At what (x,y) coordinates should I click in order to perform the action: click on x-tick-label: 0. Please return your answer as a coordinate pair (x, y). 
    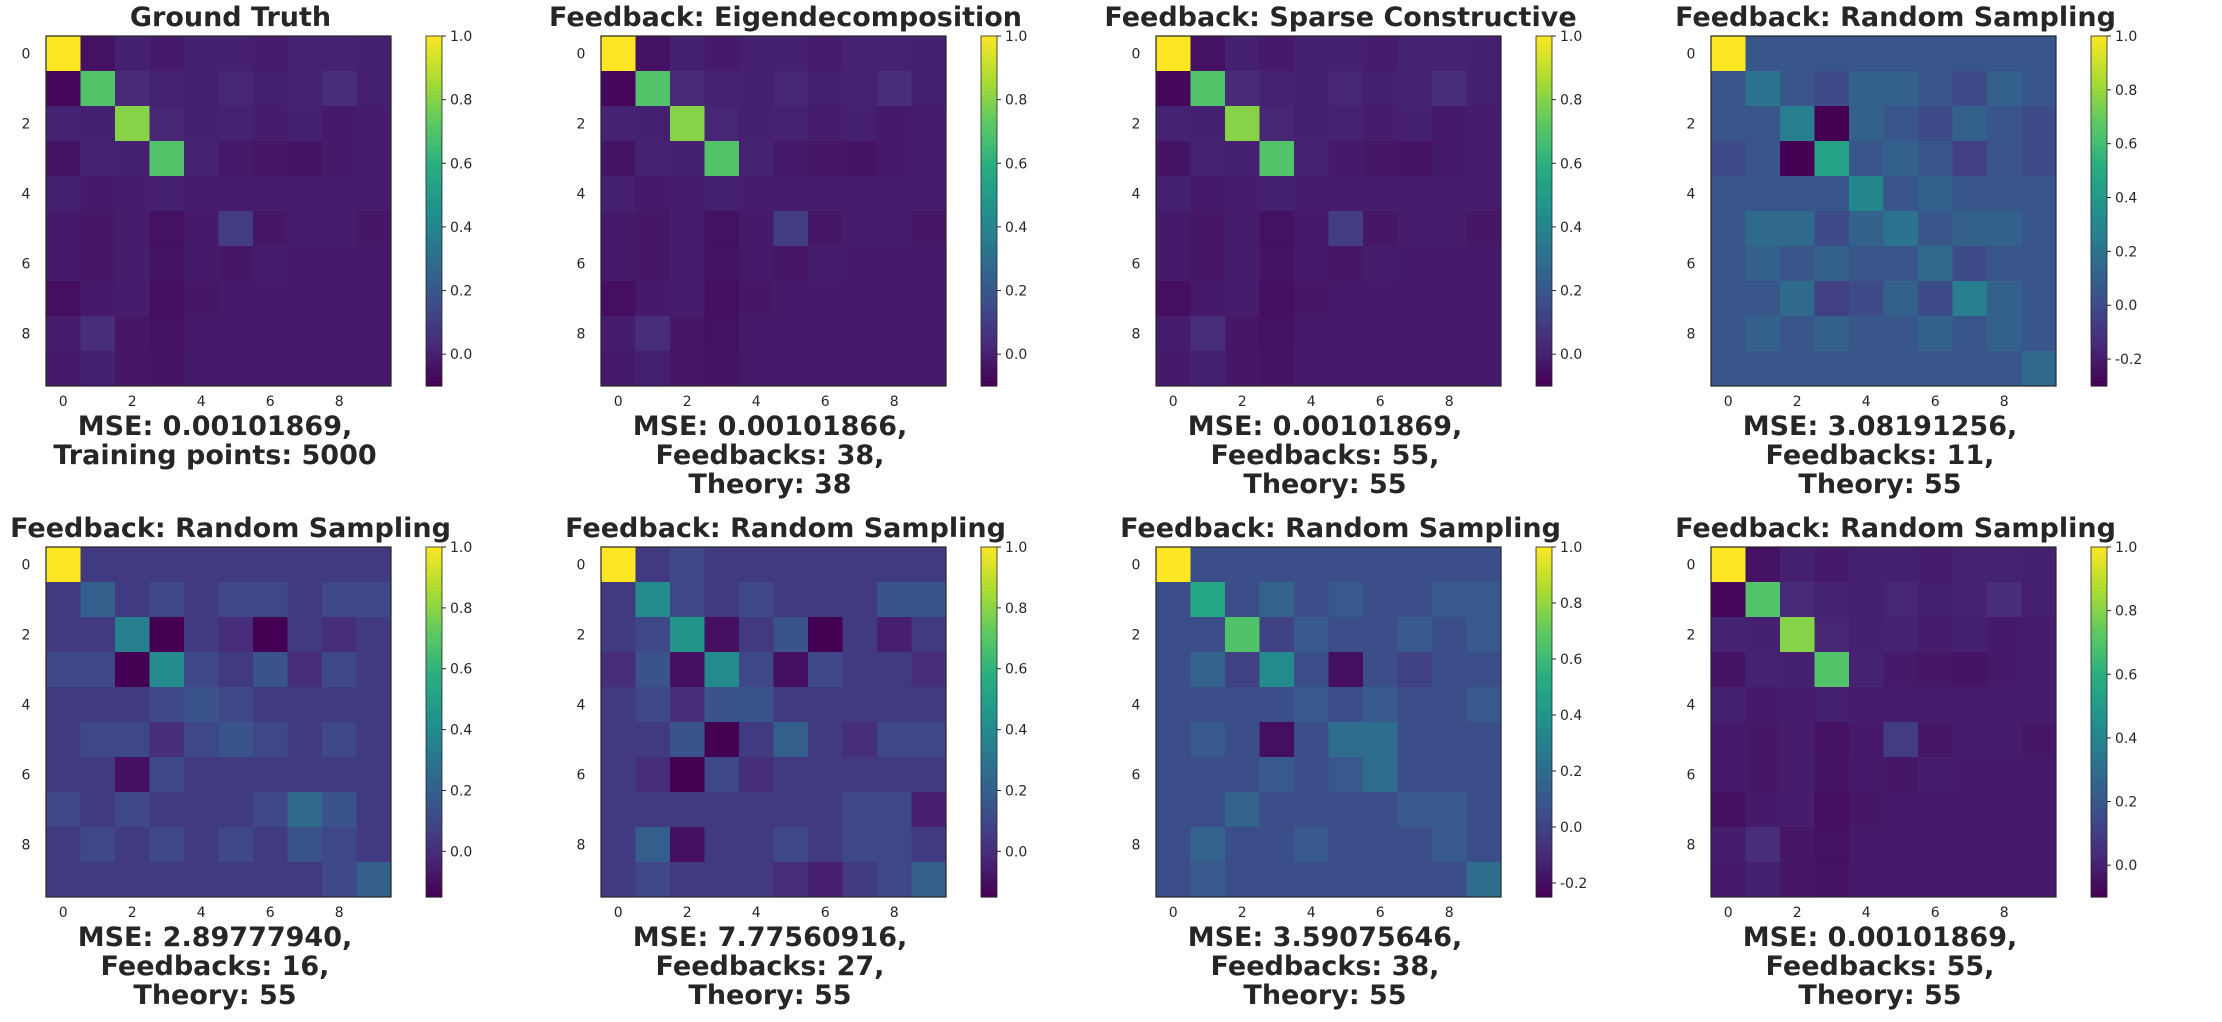
    Looking at the image, I should click on (1173, 402).